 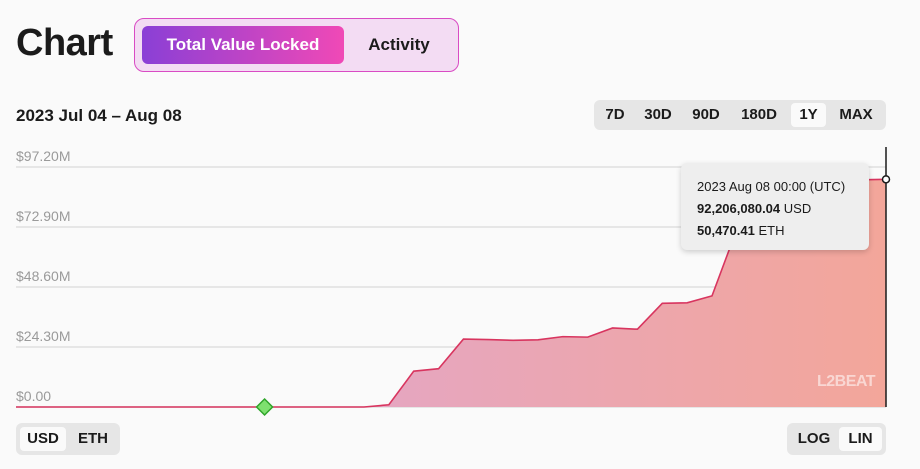 I want to click on tooltip-date: 2023 Aug 08 00:00 (UTC), so click(x=771, y=186).